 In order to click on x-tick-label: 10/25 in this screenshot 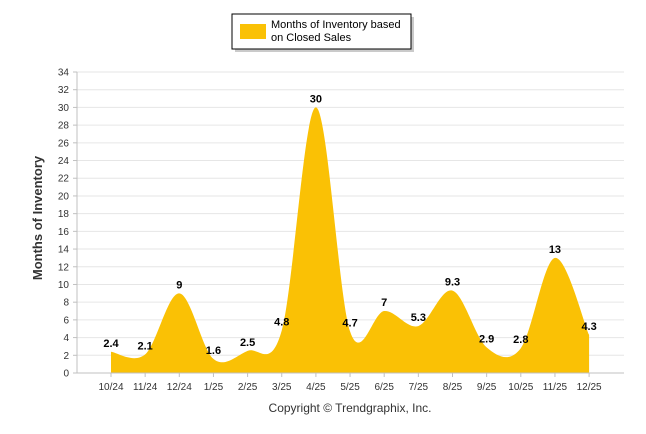, I will do `click(520, 387)`.